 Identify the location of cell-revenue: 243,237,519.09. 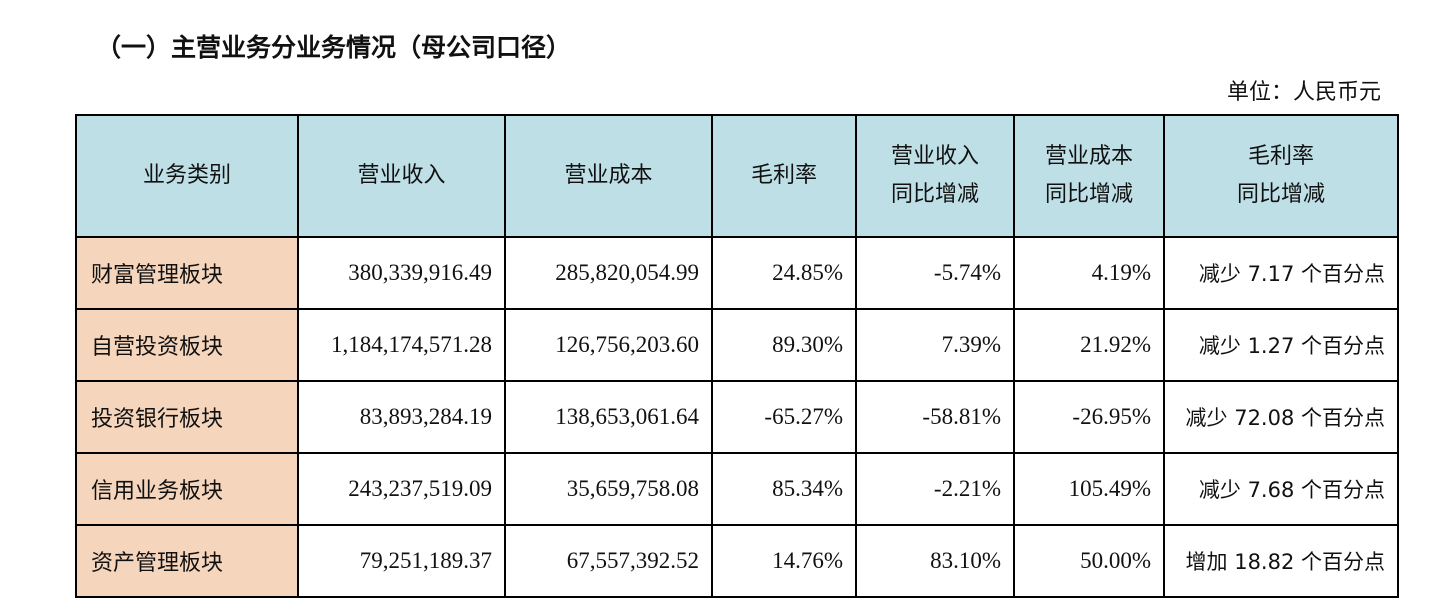
(401, 489).